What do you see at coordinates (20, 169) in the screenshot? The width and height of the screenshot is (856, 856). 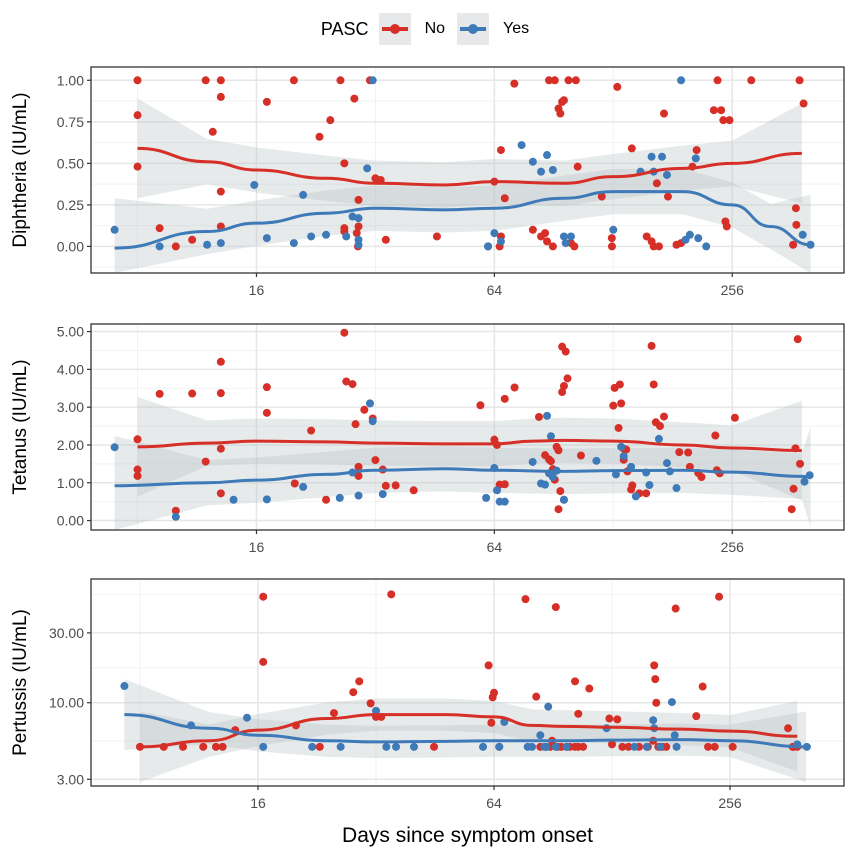 I see `y-axis-title: Diphtheria (IU/mL)` at bounding box center [20, 169].